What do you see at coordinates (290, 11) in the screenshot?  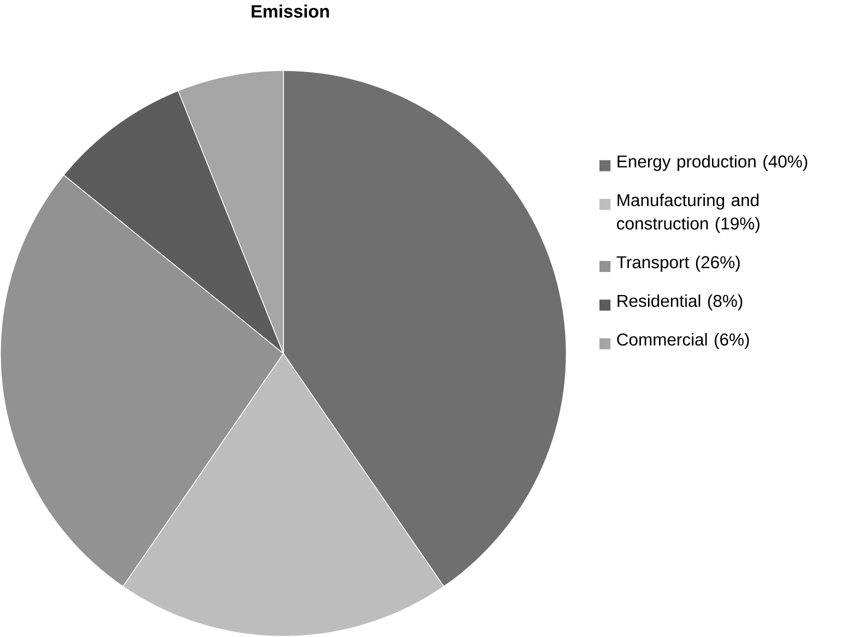 I see `chart-title: Emission` at bounding box center [290, 11].